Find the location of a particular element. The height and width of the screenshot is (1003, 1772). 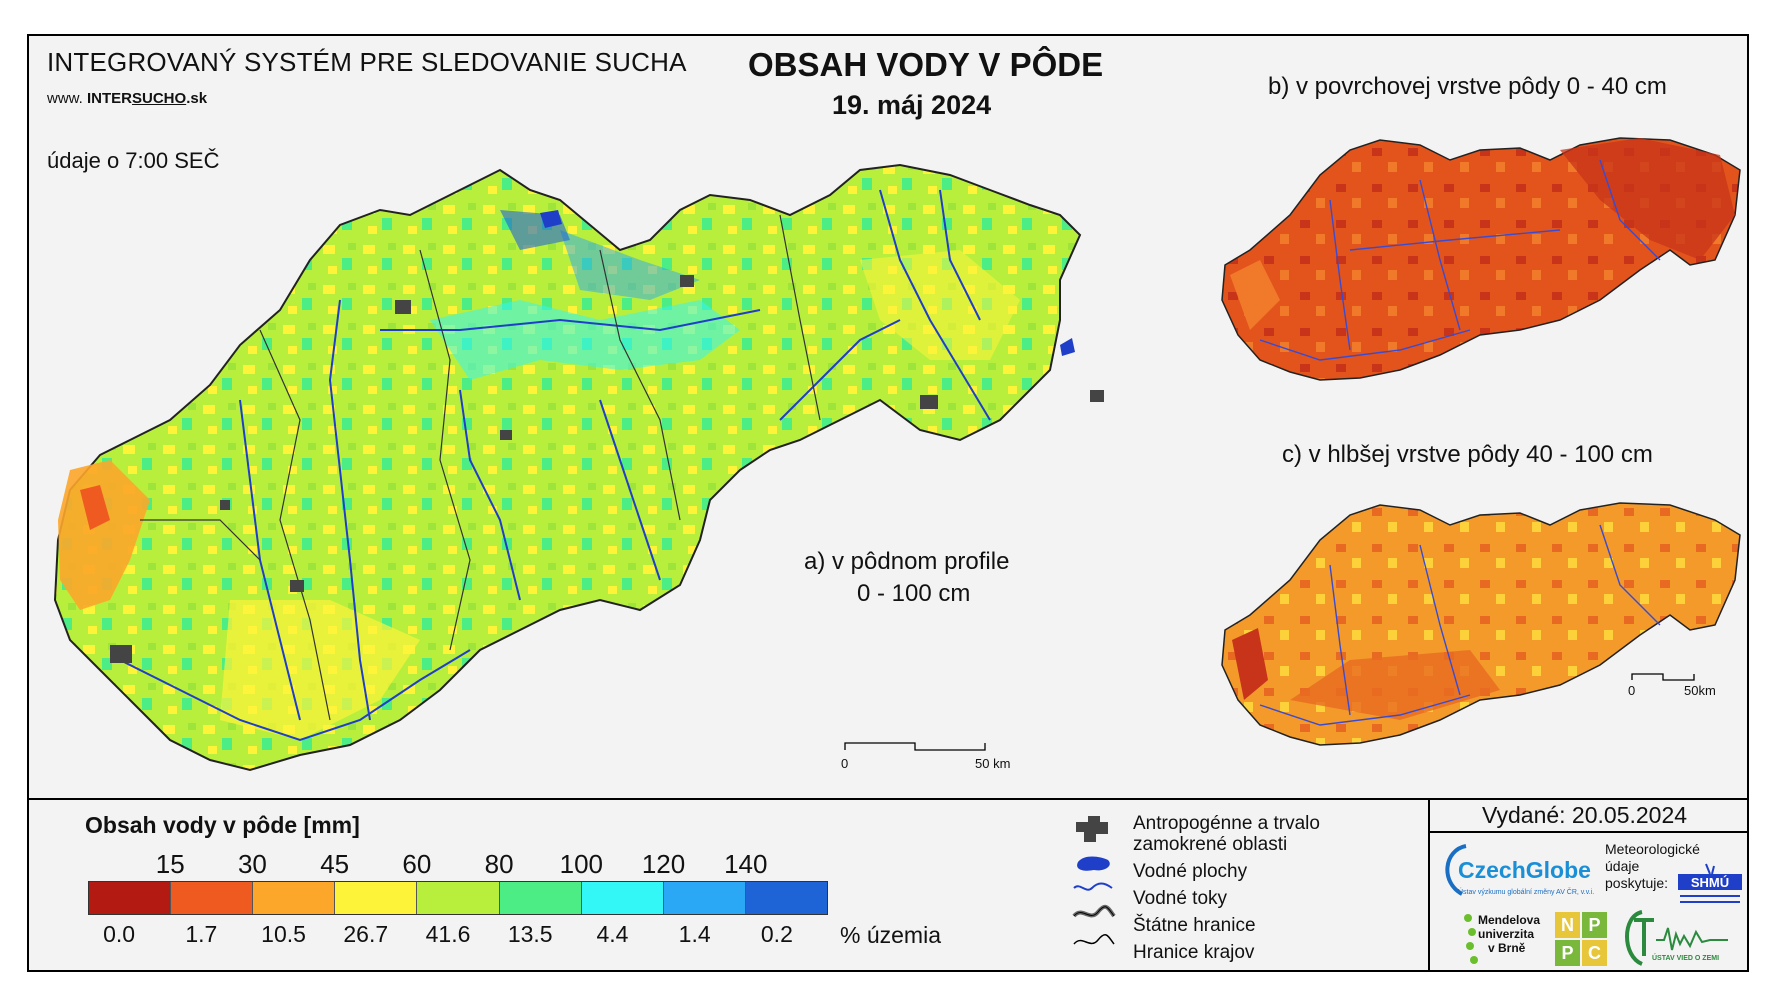

website-brand-b: SUCHO is located at coordinates (159, 98).